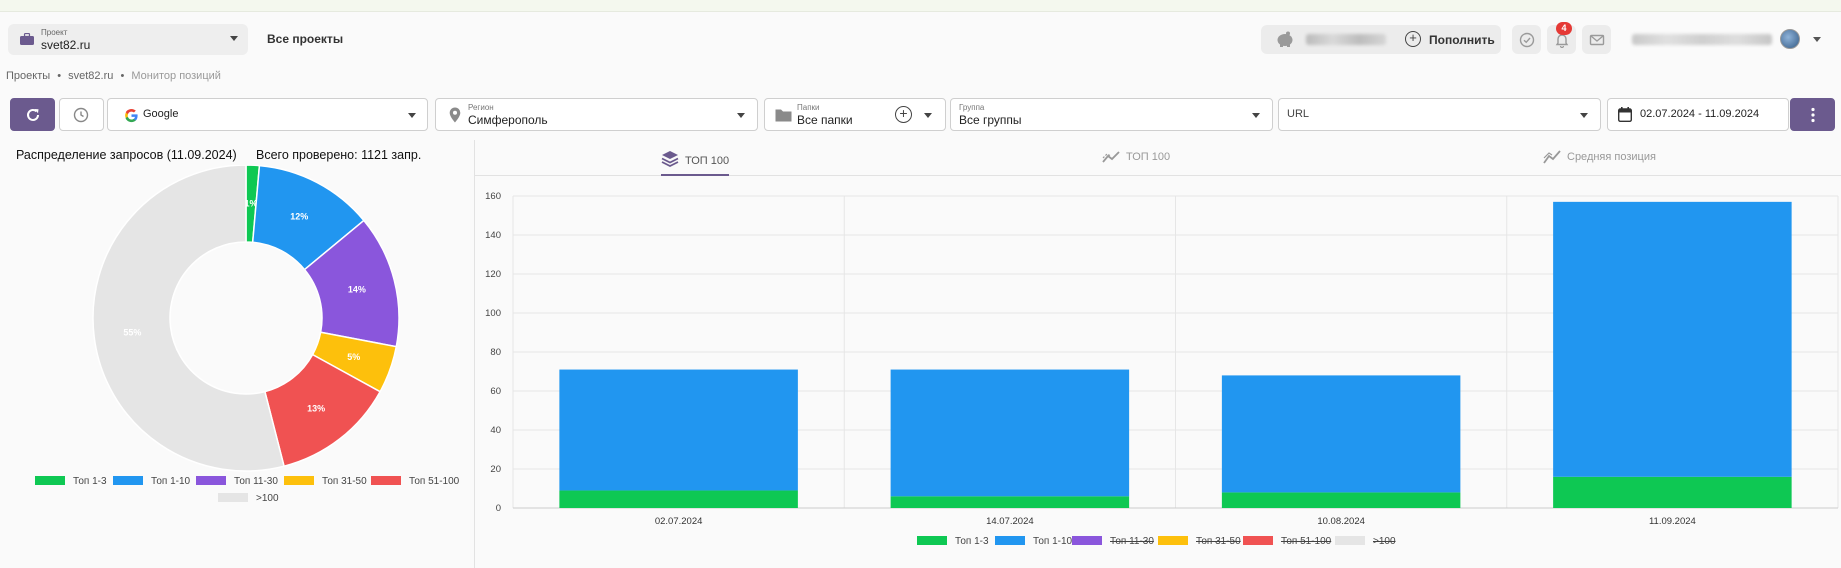  Describe the element at coordinates (188, 318) in the screenshot. I see `donut-slice` at that location.